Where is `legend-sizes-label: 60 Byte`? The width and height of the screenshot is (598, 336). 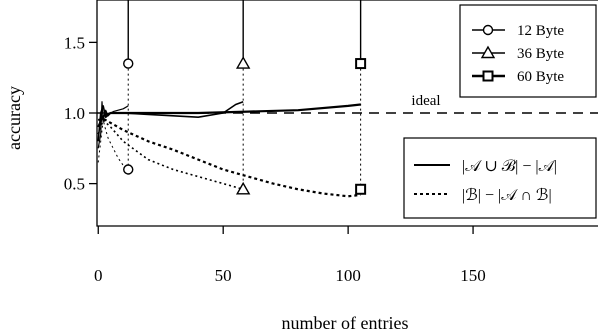
legend-sizes-label: 60 Byte is located at coordinates (540, 77).